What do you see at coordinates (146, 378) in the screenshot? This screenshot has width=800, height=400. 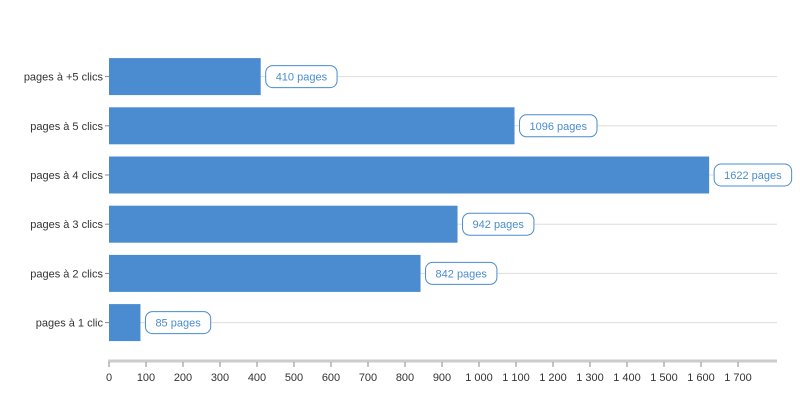 I see `x-tick-label: 100` at bounding box center [146, 378].